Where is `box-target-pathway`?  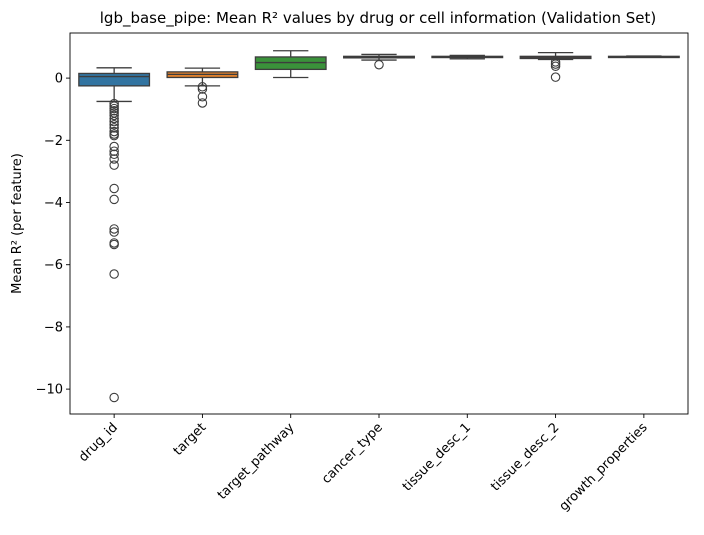
box-target-pathway is located at coordinates (290, 64).